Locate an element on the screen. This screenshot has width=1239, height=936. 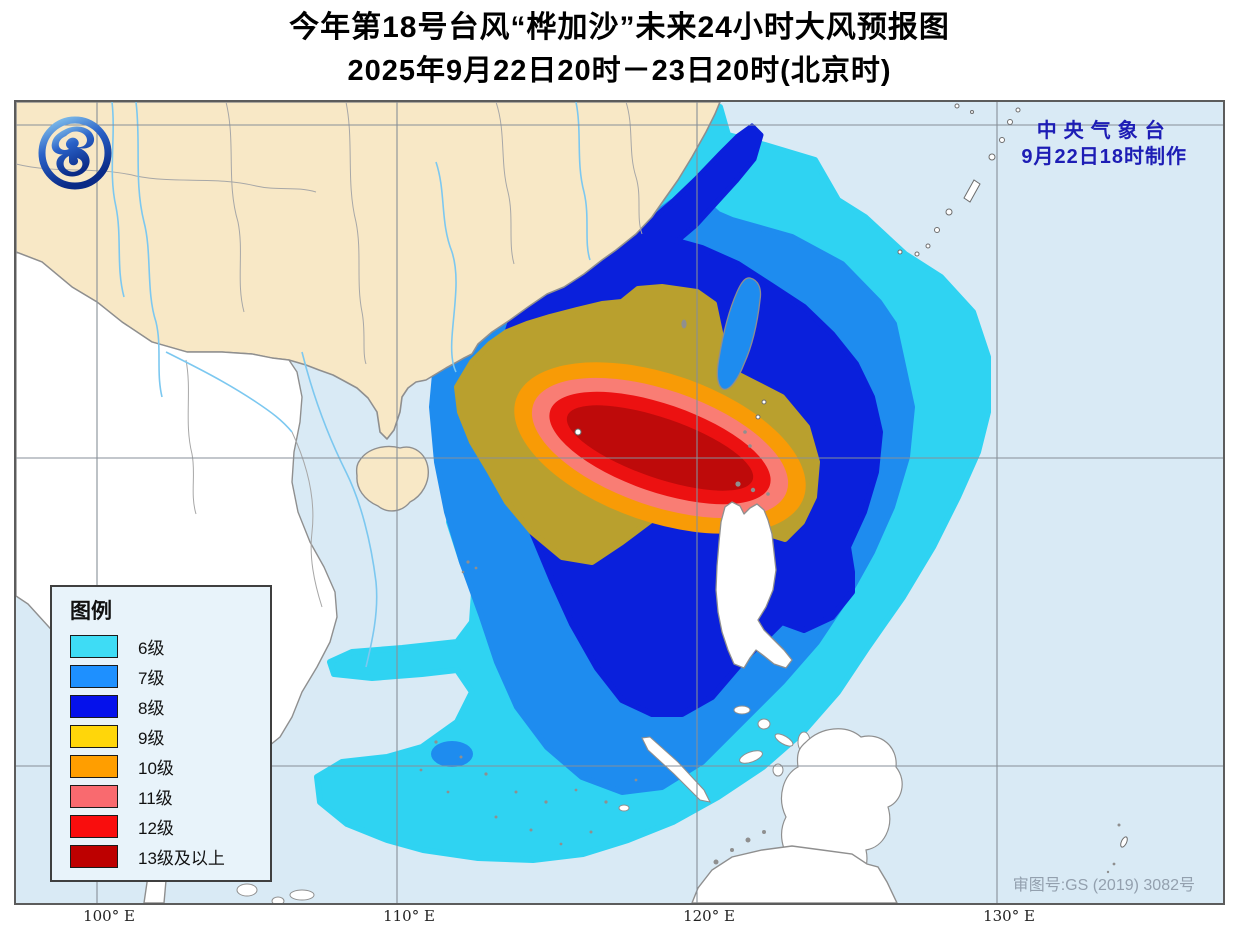
legend-label-12: 12级 is located at coordinates (156, 828).